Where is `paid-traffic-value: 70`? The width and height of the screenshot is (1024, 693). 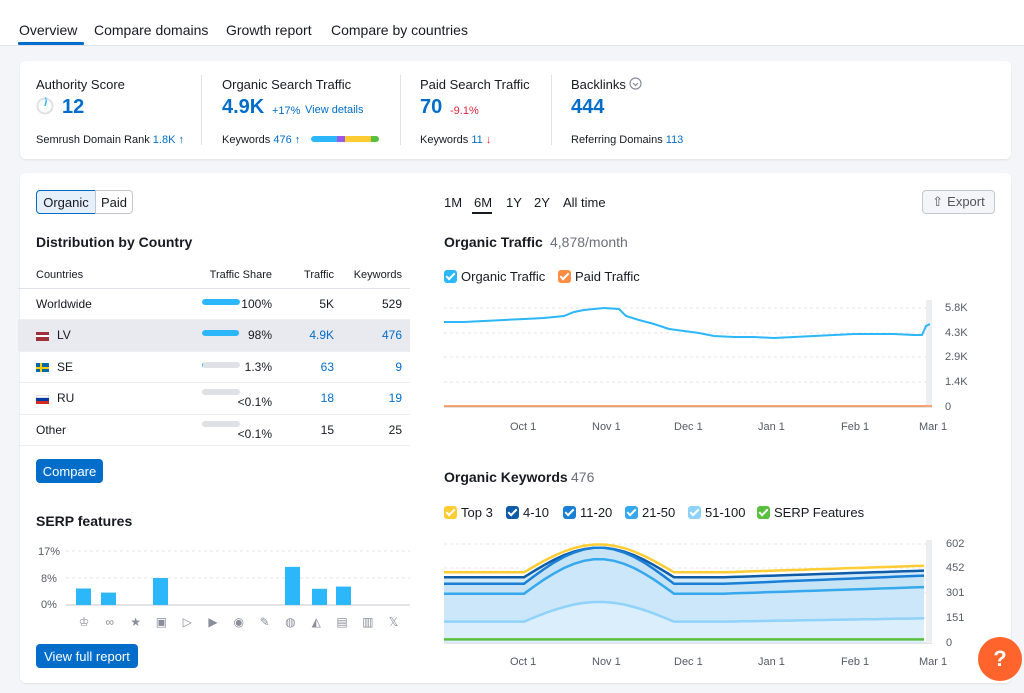 paid-traffic-value: 70 is located at coordinates (431, 107).